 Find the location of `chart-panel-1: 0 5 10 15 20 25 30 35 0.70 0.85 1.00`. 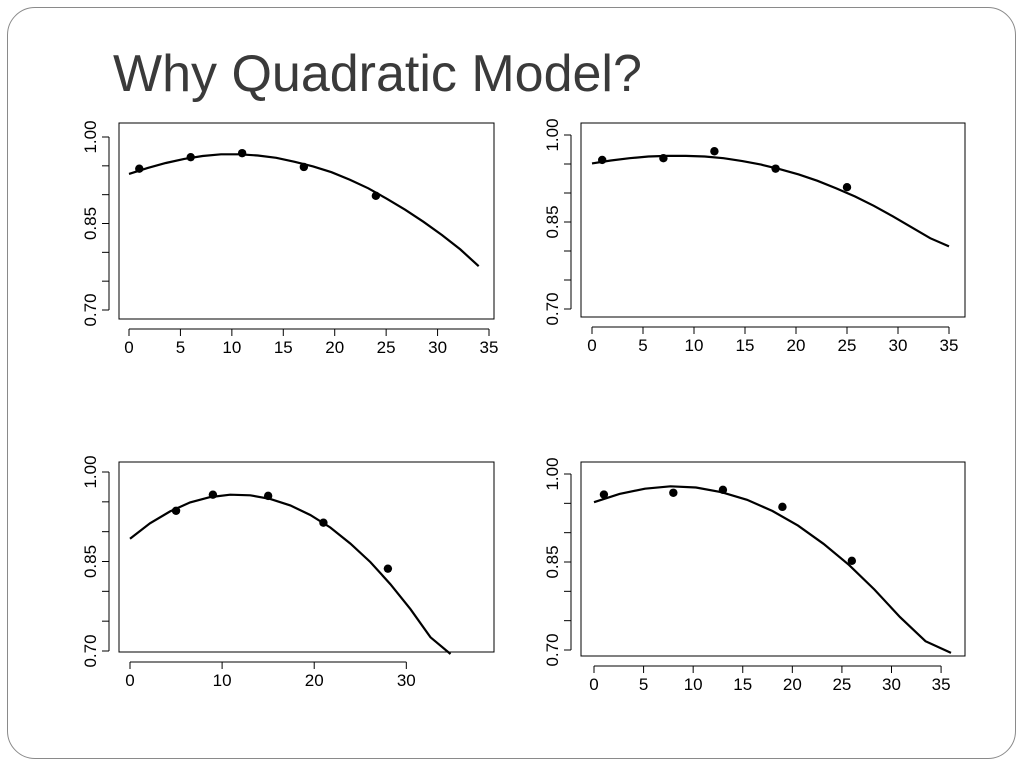

chart-panel-1: 0 5 10 15 20 25 30 35 0.70 0.85 1.00 is located at coordinates (289, 238).